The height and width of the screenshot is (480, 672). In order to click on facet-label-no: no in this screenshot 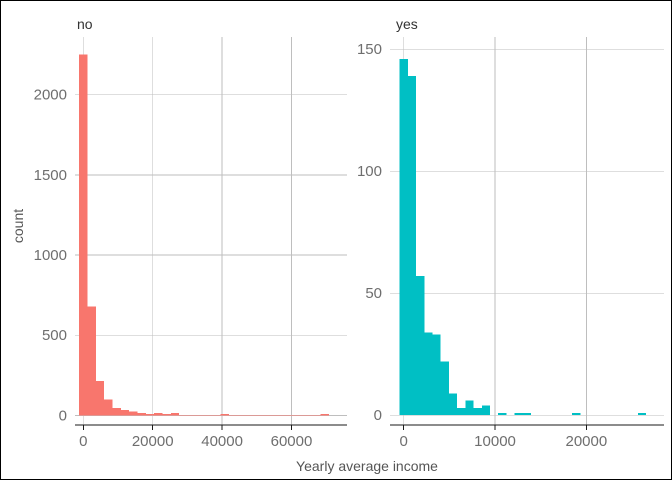, I will do `click(85, 24)`.